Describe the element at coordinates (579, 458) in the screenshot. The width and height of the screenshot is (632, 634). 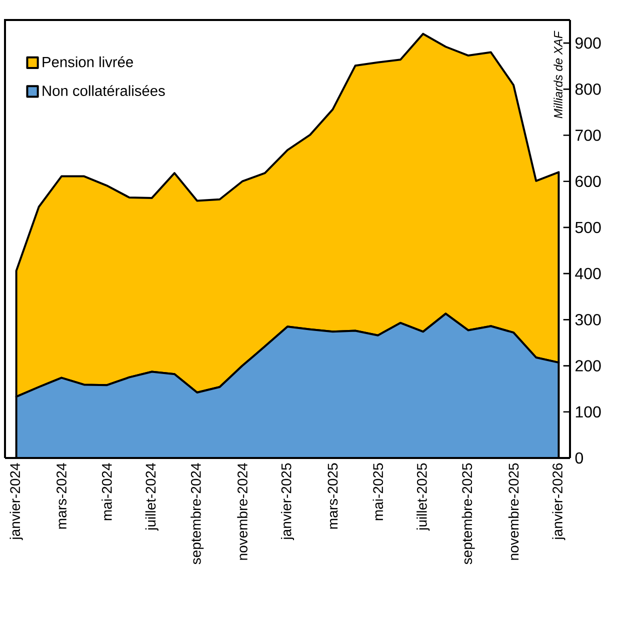
I see `y-tick-label: 0` at that location.